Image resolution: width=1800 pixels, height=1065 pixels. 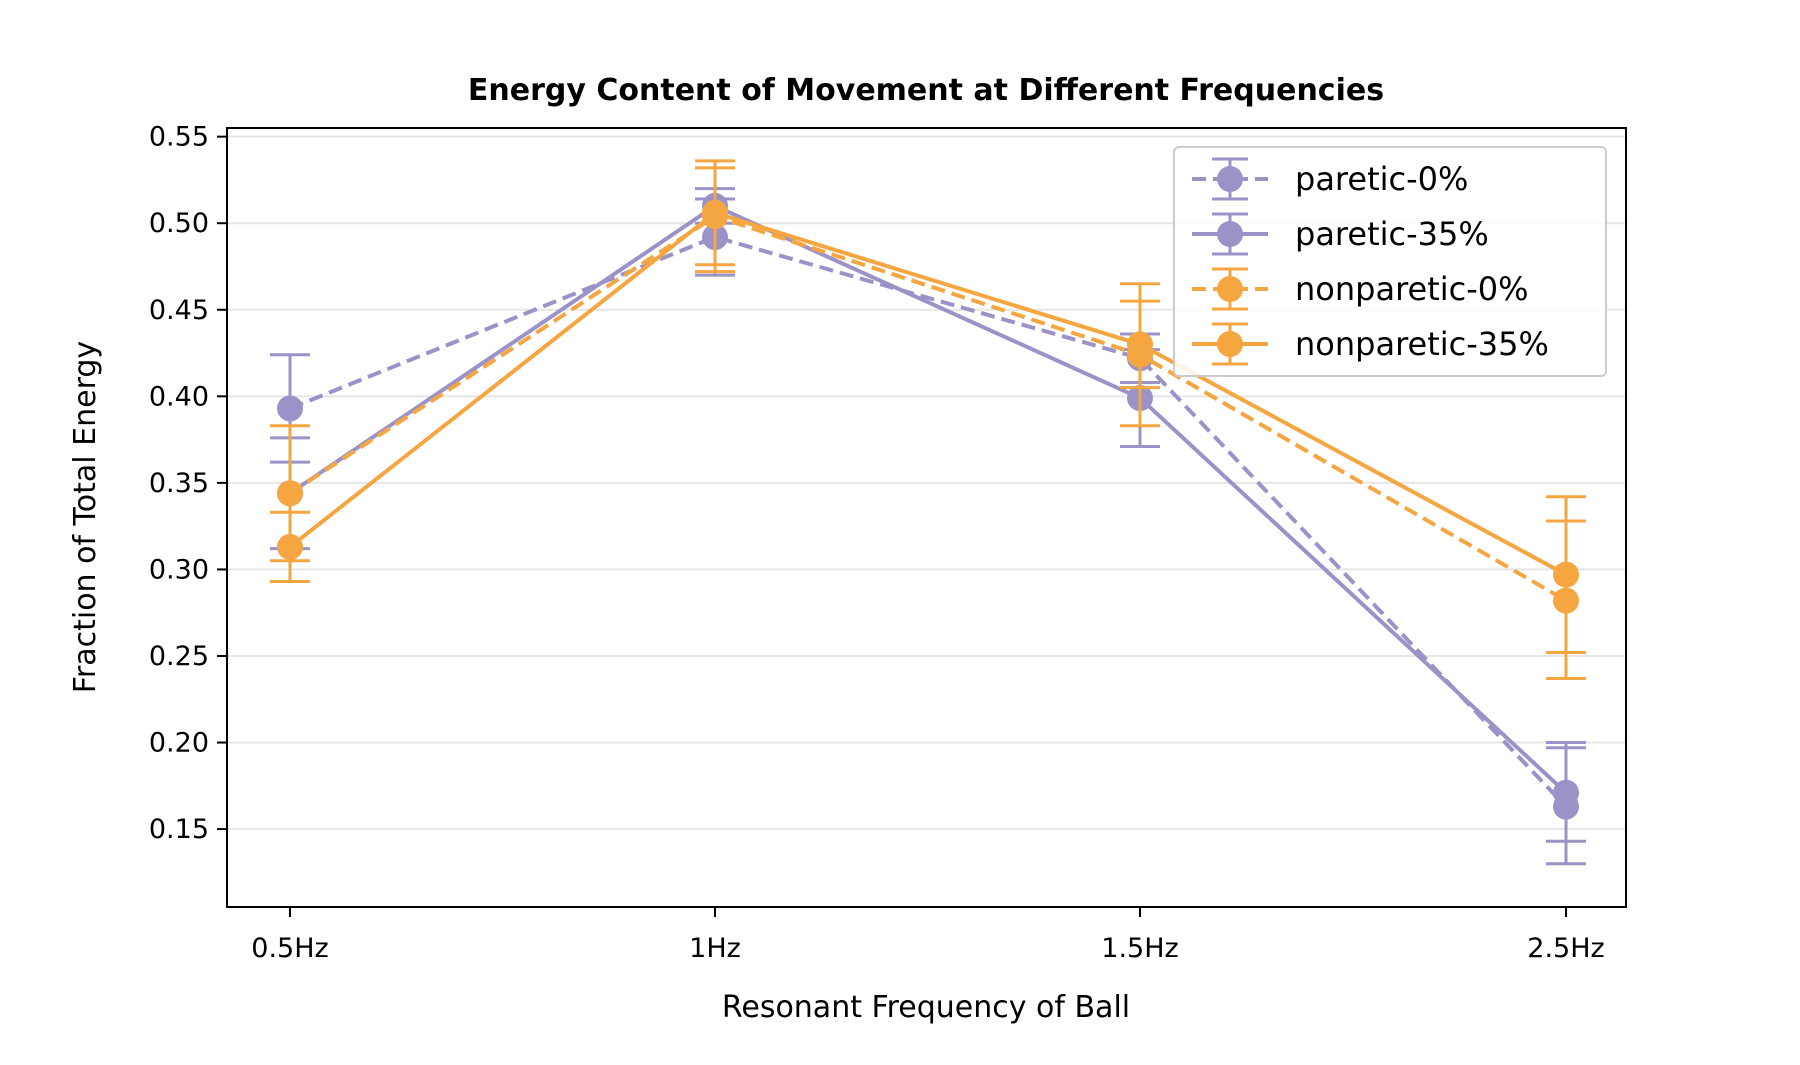 I want to click on legend-label: paretic-35%, so click(x=1392, y=234).